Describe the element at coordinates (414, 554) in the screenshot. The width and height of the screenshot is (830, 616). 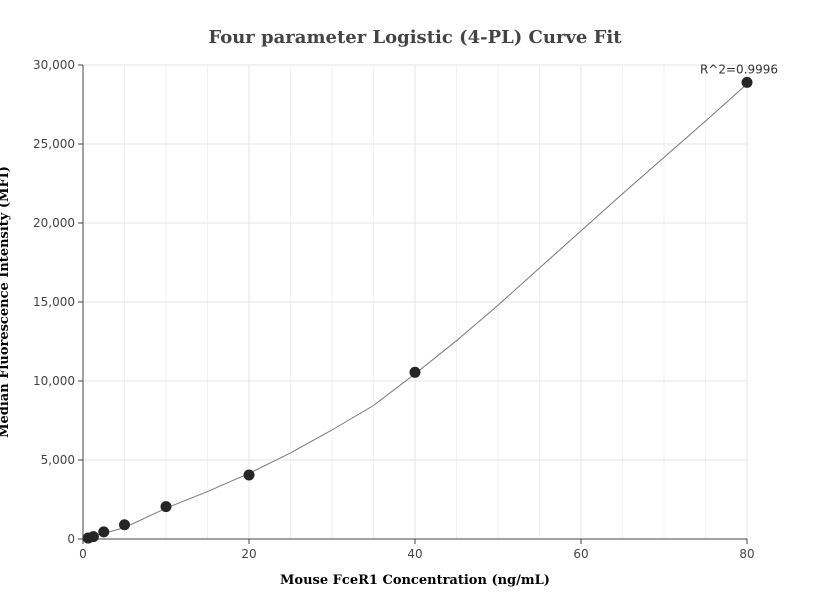
I see `x-tick-label: 40` at that location.